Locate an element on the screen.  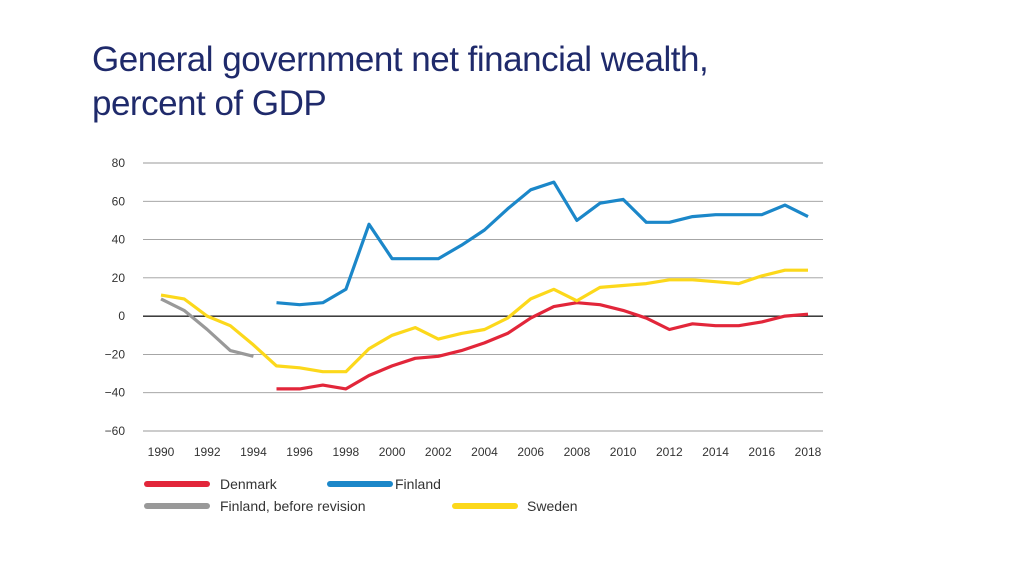
x-tick-label: 1994 is located at coordinates (253, 452).